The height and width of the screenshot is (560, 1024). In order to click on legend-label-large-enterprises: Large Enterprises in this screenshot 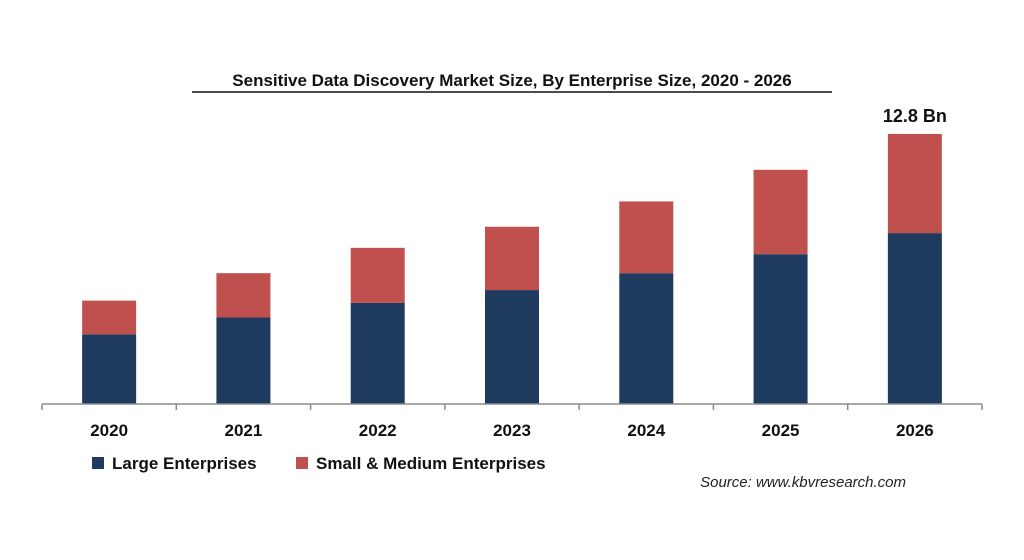, I will do `click(184, 463)`.